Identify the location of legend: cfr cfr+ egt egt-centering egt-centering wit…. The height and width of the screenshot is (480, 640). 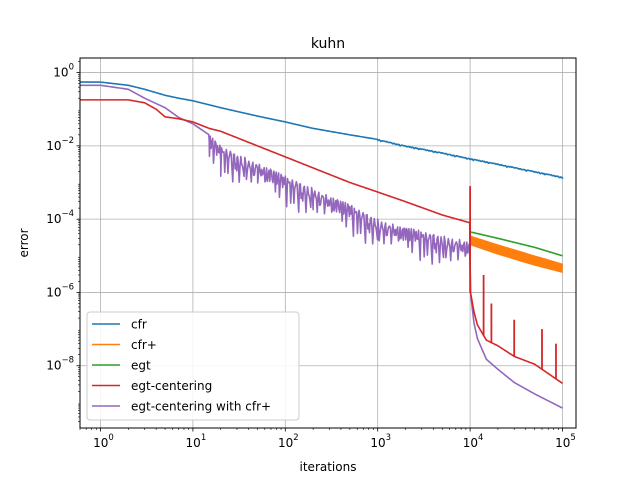
(193, 366).